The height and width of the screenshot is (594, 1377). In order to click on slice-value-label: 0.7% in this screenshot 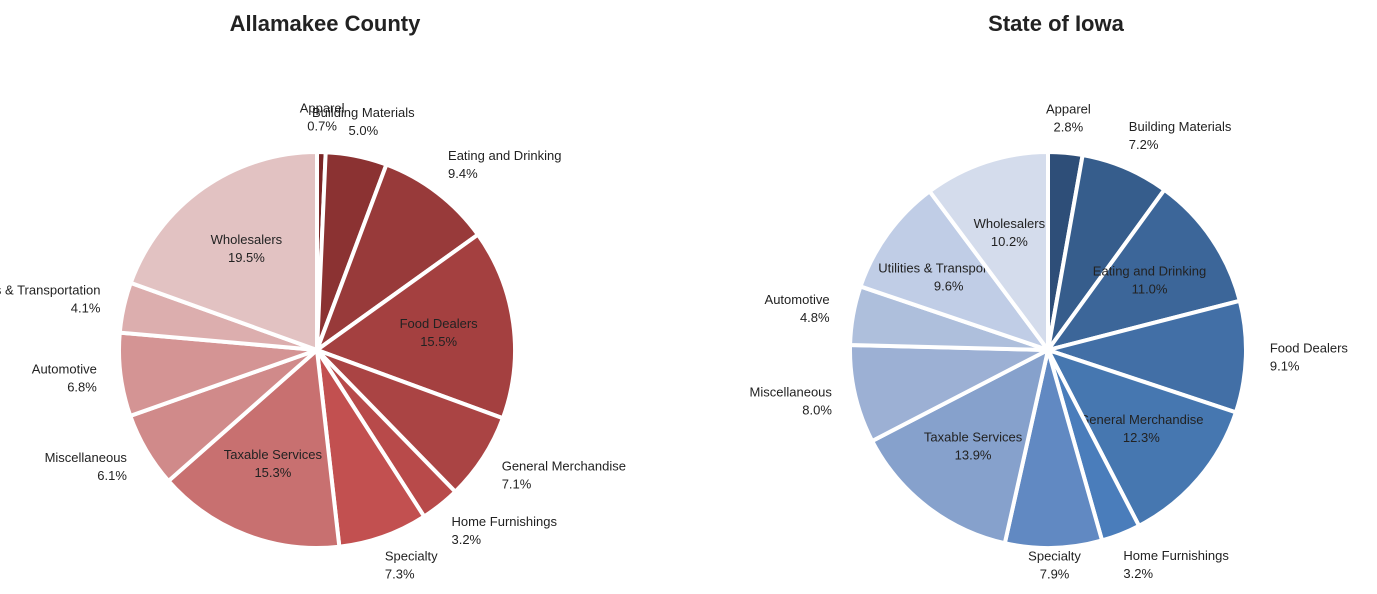, I will do `click(322, 125)`.